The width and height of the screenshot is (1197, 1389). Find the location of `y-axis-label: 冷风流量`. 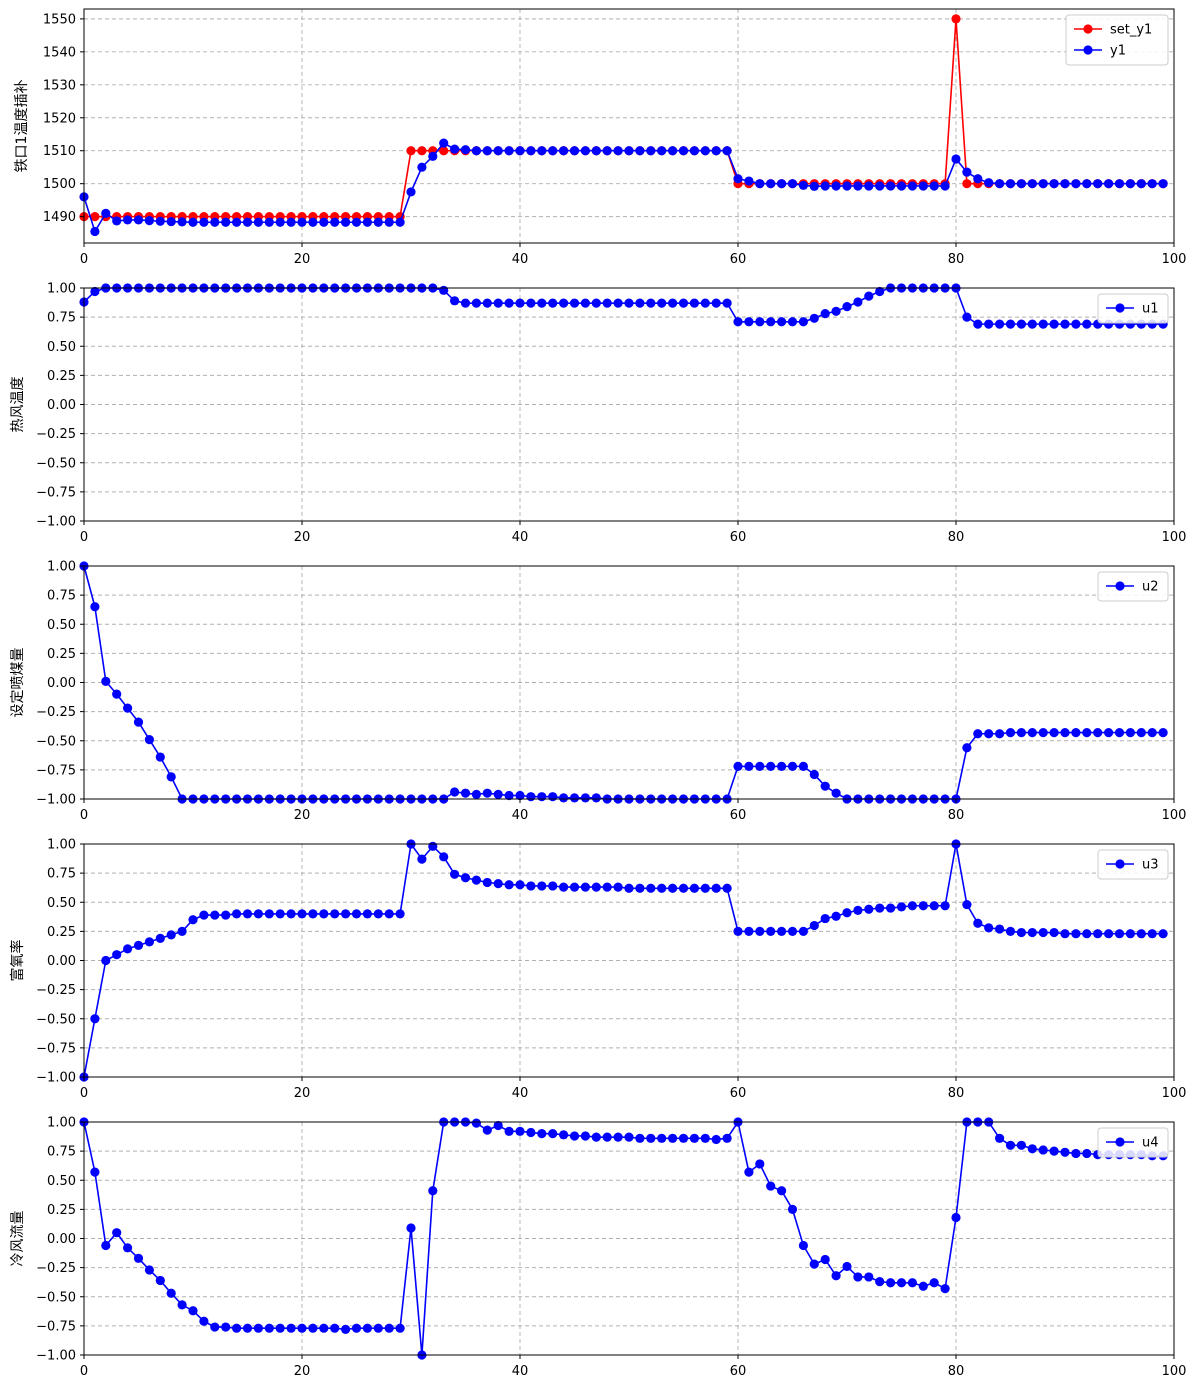

y-axis-label: 冷风流量 is located at coordinates (18, 1239).